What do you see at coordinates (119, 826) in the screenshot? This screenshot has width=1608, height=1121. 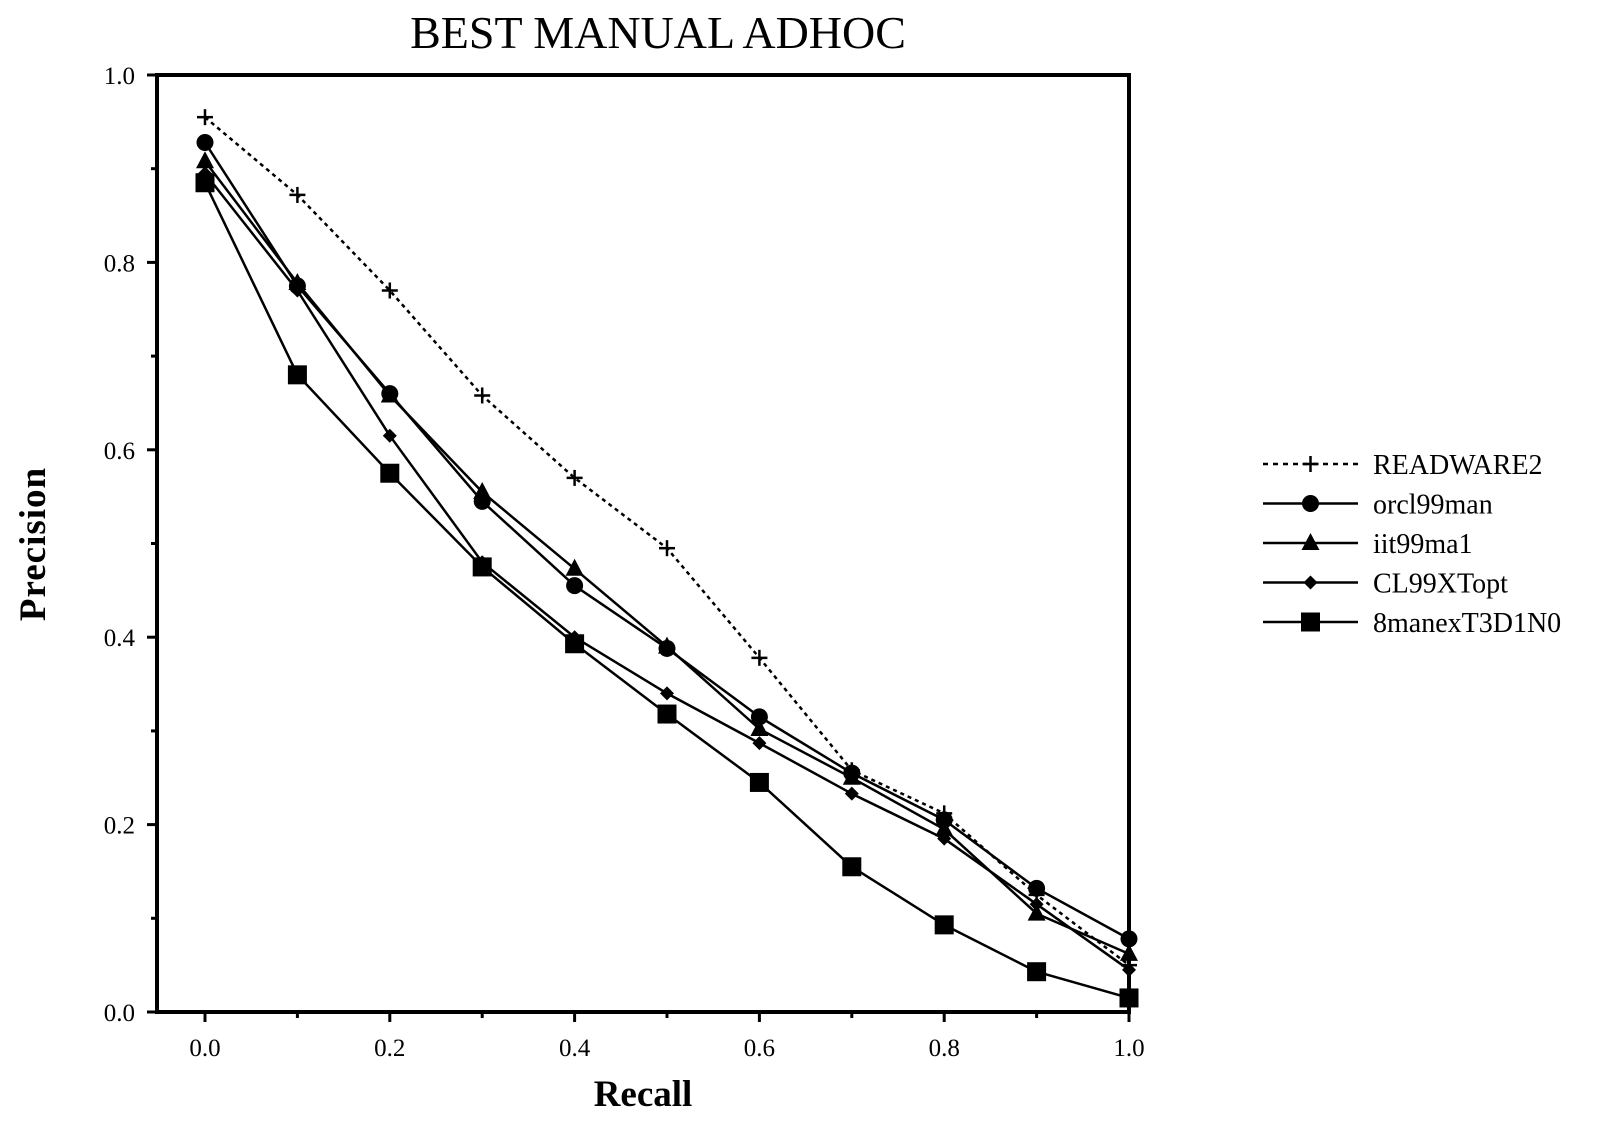 I see `y-tick-label: 0.2` at bounding box center [119, 826].